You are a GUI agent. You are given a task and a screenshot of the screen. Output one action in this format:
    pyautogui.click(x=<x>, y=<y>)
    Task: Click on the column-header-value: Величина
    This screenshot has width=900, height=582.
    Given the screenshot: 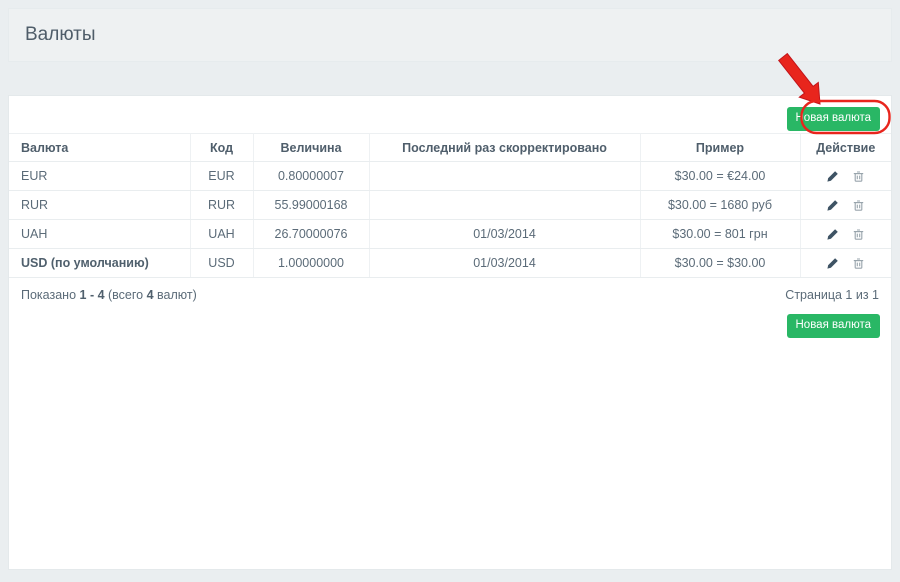 What is the action you would take?
    pyautogui.click(x=311, y=147)
    